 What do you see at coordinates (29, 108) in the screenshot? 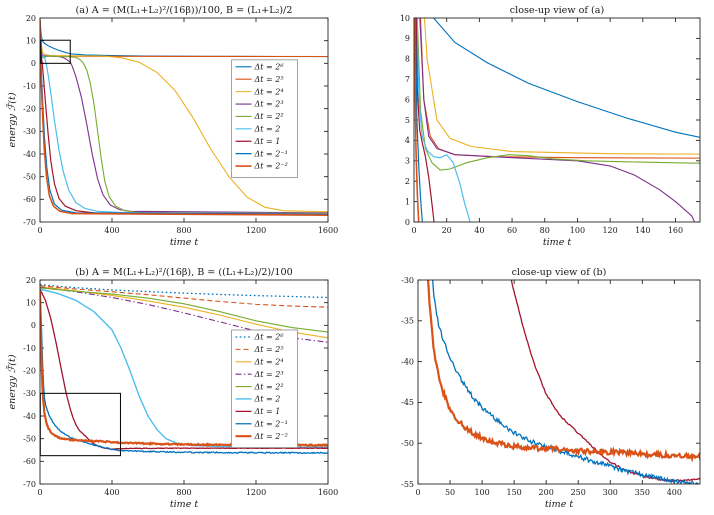
I see `y-tick-label: -20` at bounding box center [29, 108].